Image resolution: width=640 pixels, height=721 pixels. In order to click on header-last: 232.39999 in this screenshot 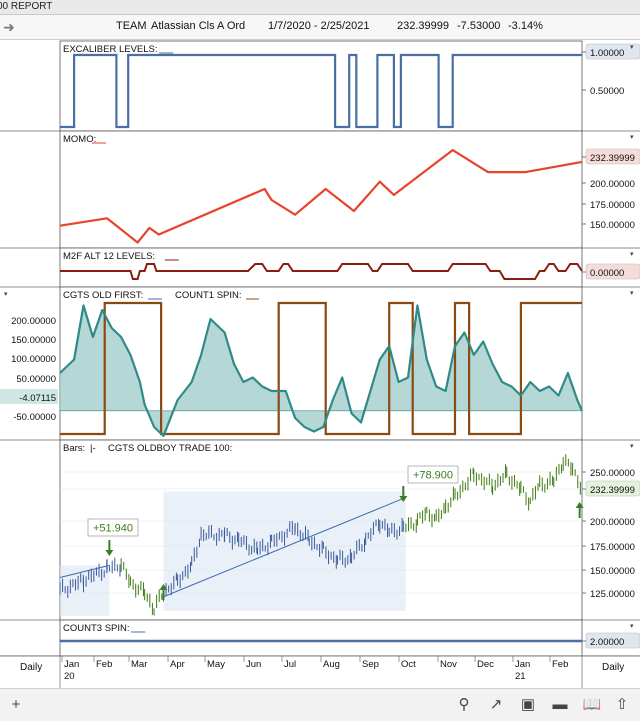, I will do `click(423, 26)`.